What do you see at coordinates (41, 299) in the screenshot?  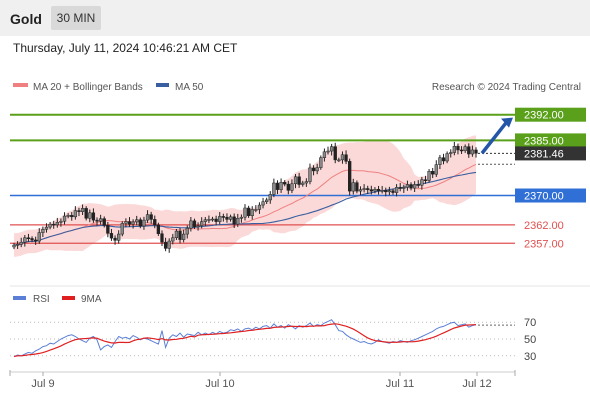 I see `rsi-legend-label: RSI` at bounding box center [41, 299].